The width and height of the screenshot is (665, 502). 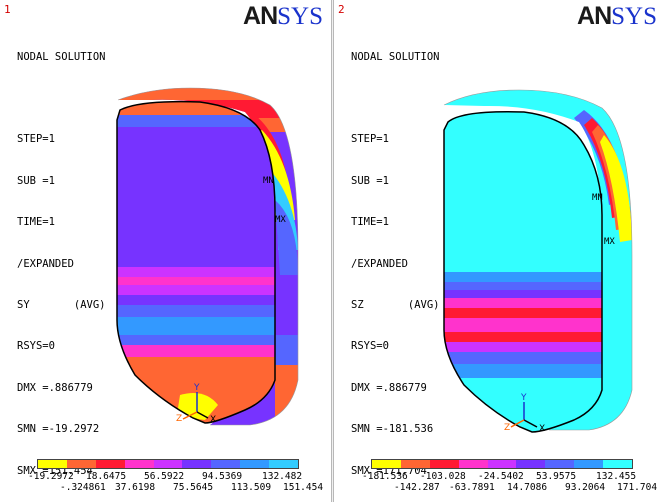 I want to click on legend-top-label-1: -19.2972, so click(x=51, y=476).